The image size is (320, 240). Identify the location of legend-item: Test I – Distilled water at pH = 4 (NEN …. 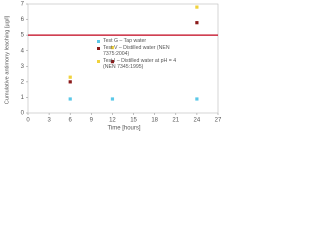
(137, 64).